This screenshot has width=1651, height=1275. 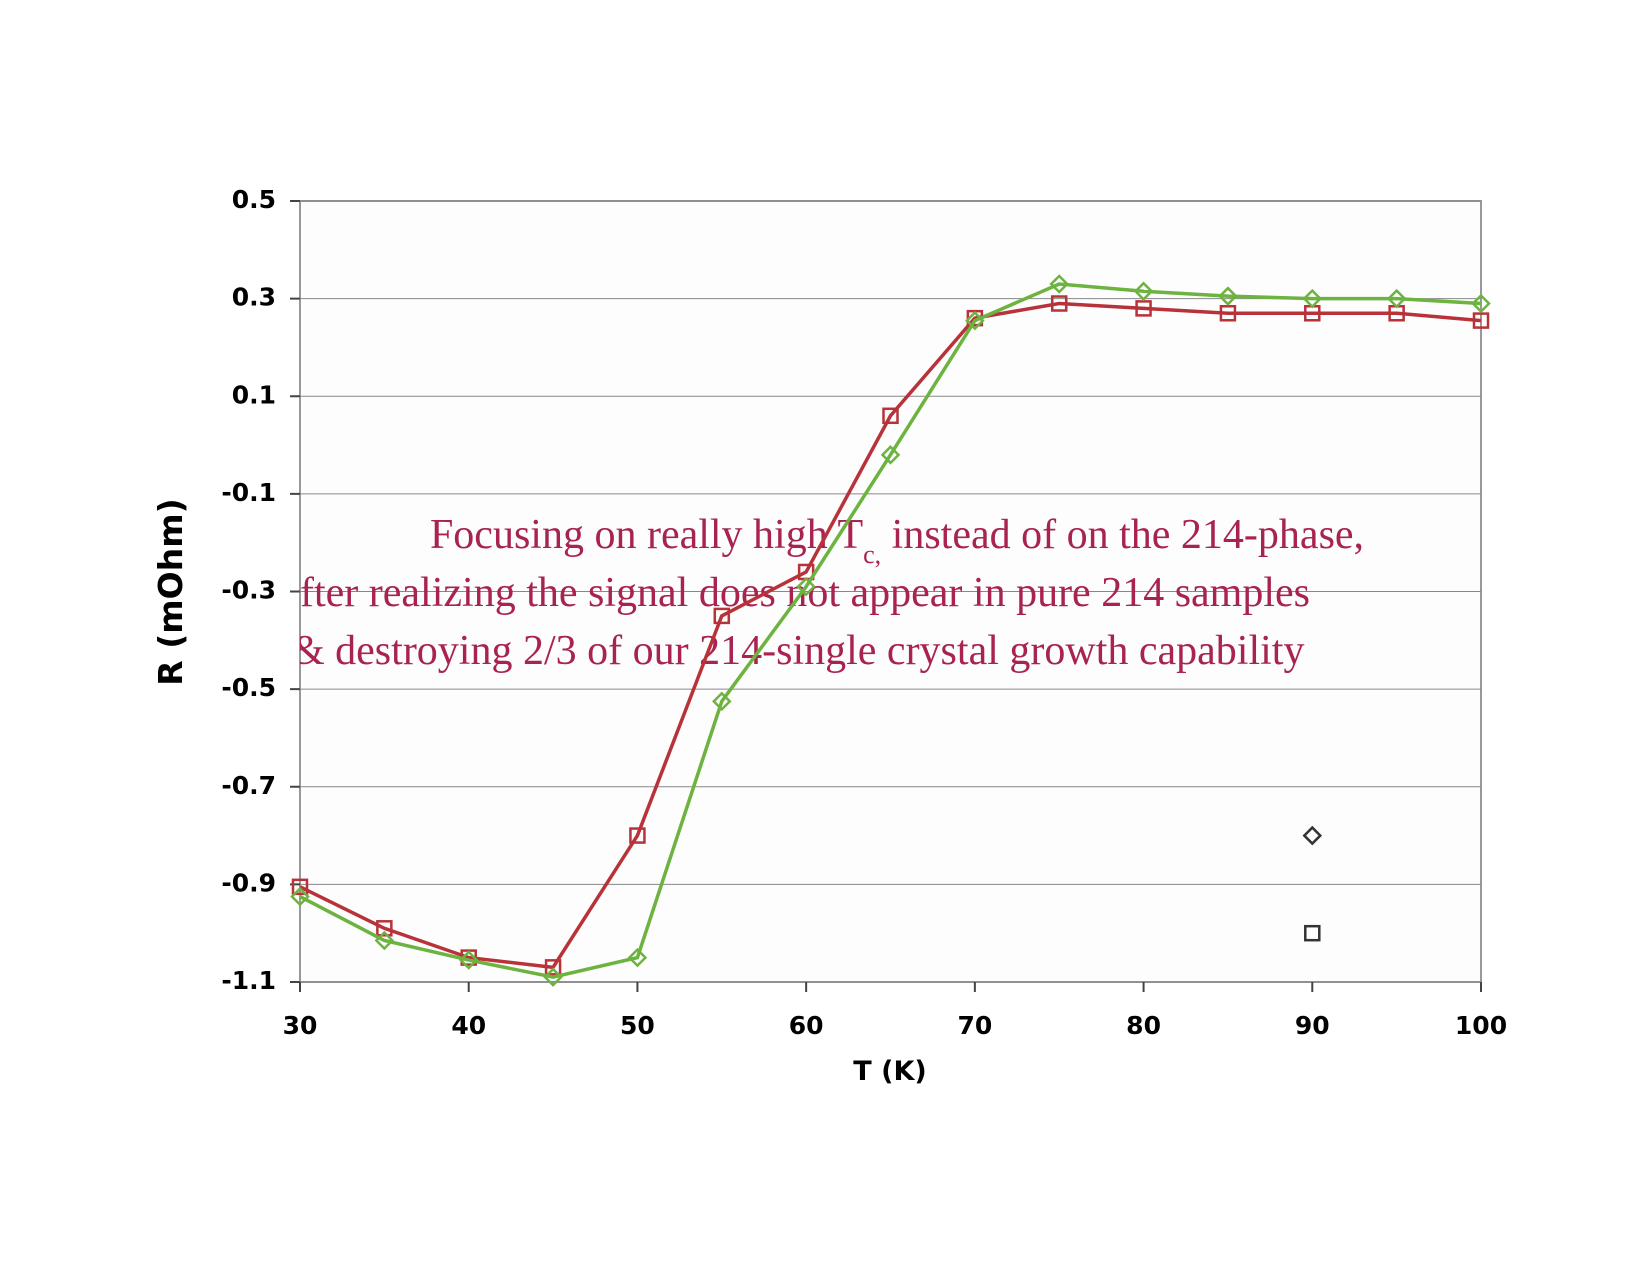 What do you see at coordinates (1312, 1025) in the screenshot?
I see `x-tick-label: 90` at bounding box center [1312, 1025].